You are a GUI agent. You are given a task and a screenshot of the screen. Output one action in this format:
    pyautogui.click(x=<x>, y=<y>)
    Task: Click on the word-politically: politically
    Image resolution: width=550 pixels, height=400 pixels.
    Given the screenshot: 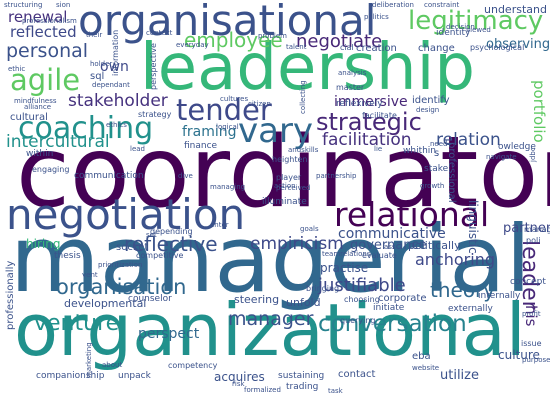 What is the action you would take?
    pyautogui.click(x=434, y=245)
    